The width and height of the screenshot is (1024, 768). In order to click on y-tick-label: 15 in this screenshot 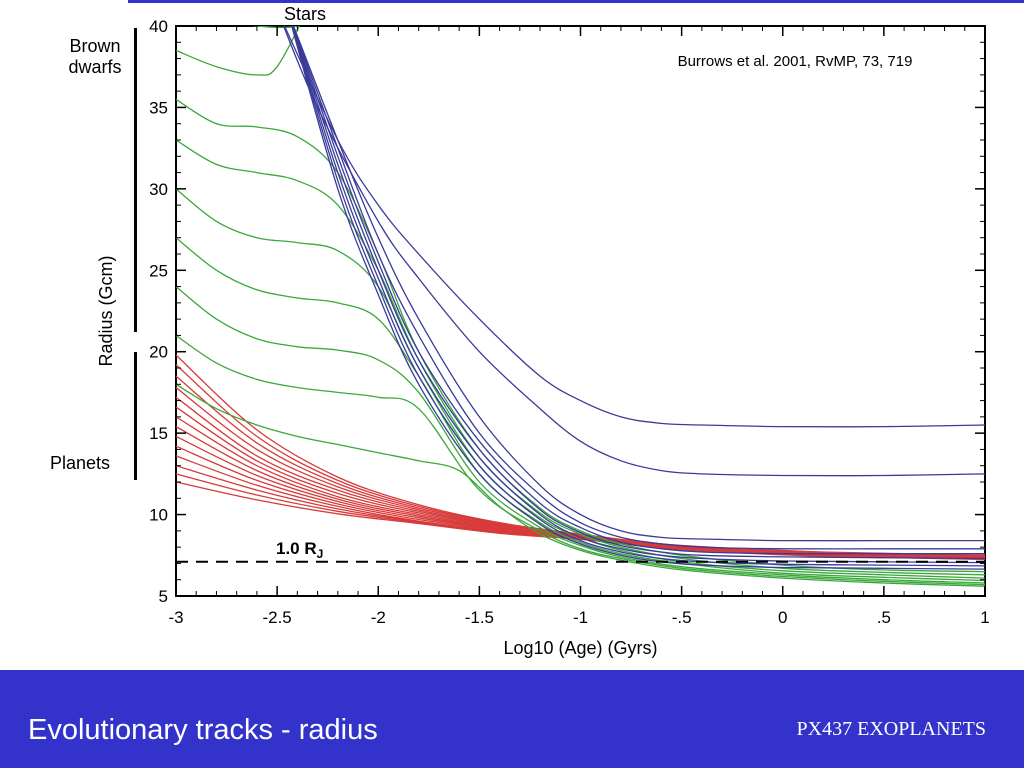, I will do `click(158, 433)`.